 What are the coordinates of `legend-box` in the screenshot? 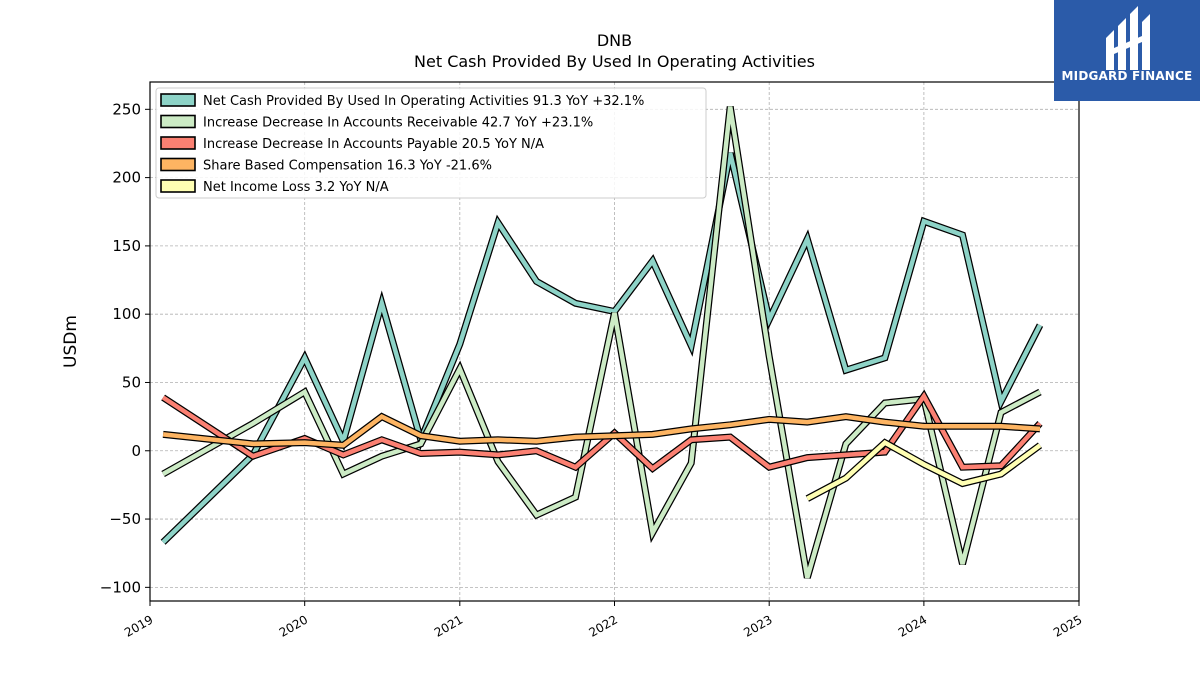 It's located at (431, 143).